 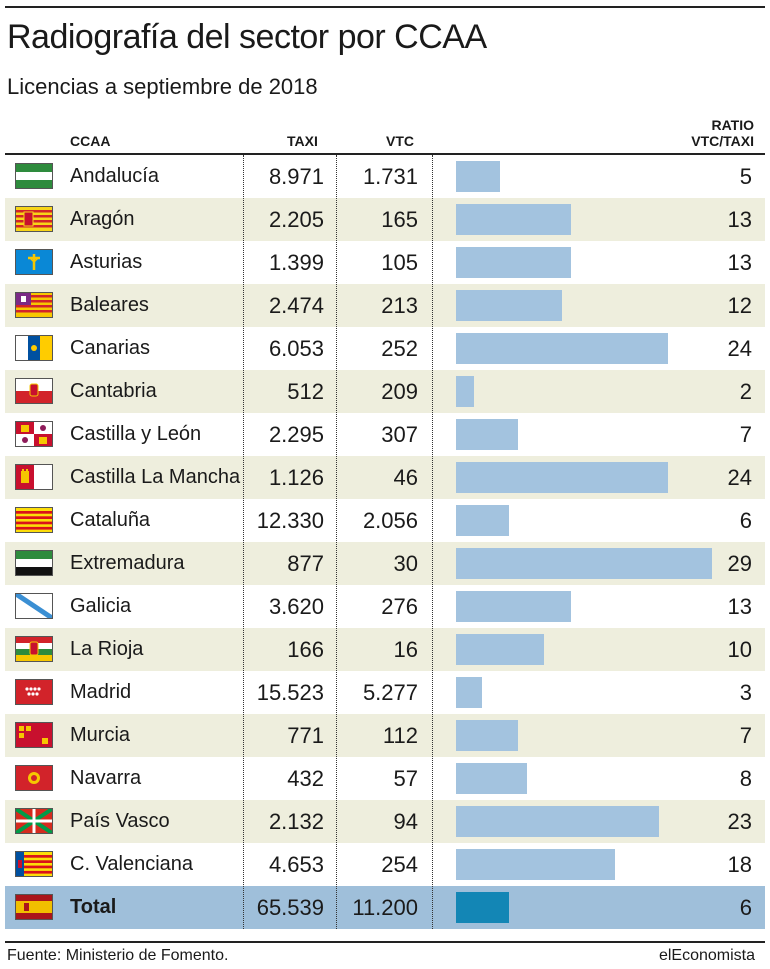 What do you see at coordinates (390, 692) in the screenshot?
I see `vtc-value: 5.277` at bounding box center [390, 692].